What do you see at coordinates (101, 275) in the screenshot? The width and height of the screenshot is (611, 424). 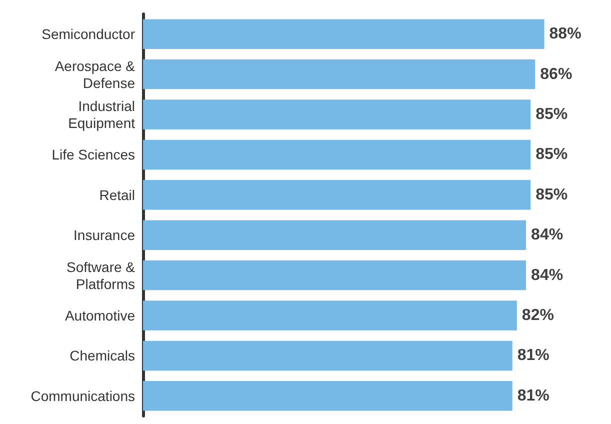 I see `y-tick-label: Software & Platforms` at bounding box center [101, 275].